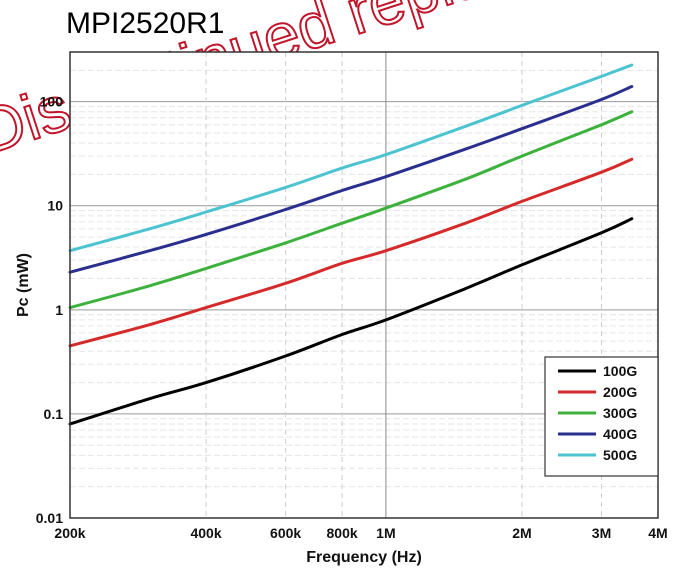 The image size is (696, 576). What do you see at coordinates (54, 414) in the screenshot?
I see `y-tick-label: 0.1` at bounding box center [54, 414].